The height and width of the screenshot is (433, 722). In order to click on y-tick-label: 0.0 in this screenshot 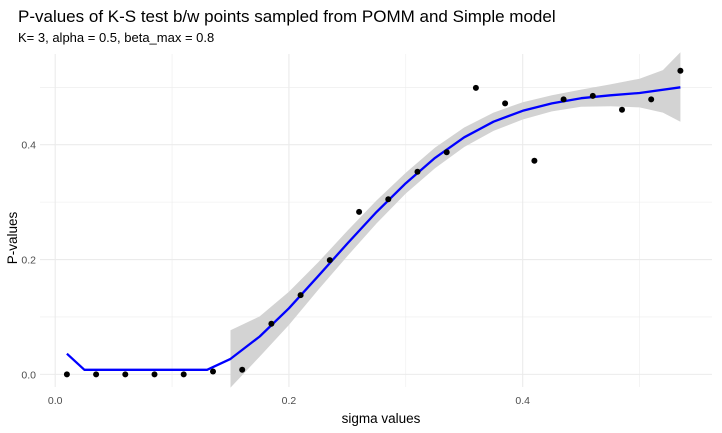, I will do `click(28, 375)`.